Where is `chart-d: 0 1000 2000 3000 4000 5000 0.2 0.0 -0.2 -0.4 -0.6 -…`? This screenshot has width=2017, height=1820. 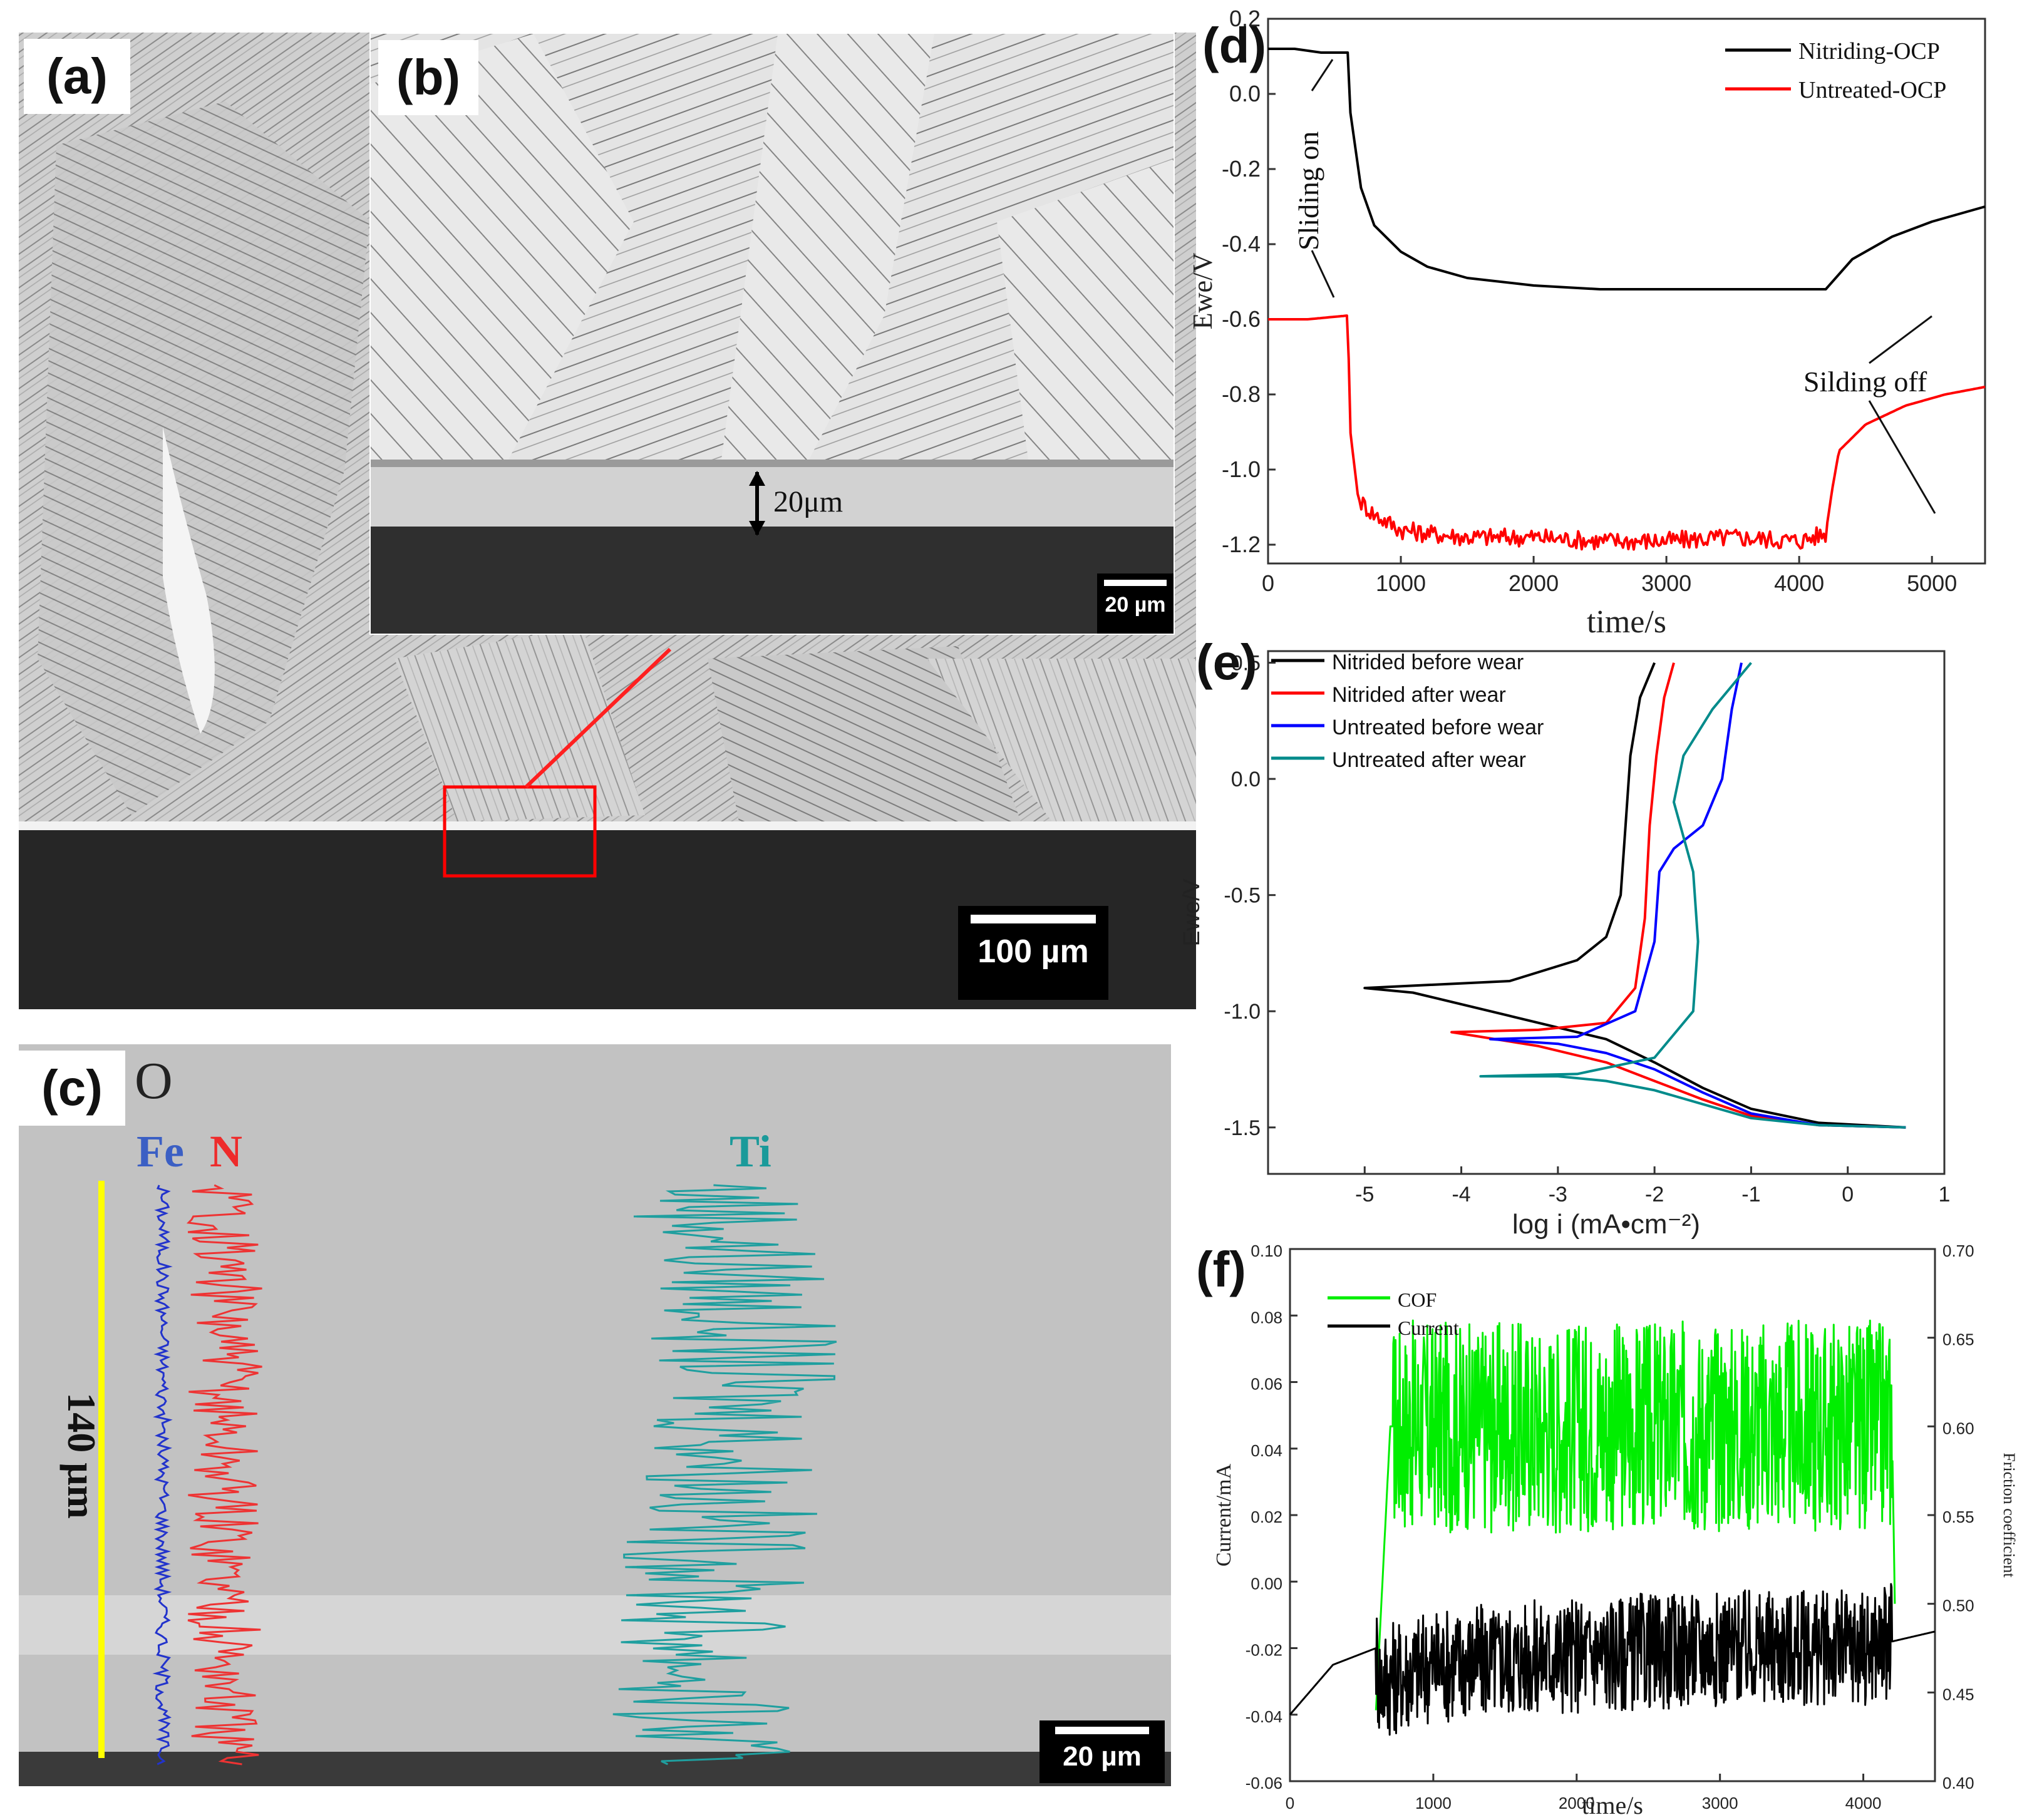 chart-d: 0 1000 2000 3000 4000 5000 0.2 0.0 -0.2 -0.4 -0.6 -… is located at coordinates (1586, 323).